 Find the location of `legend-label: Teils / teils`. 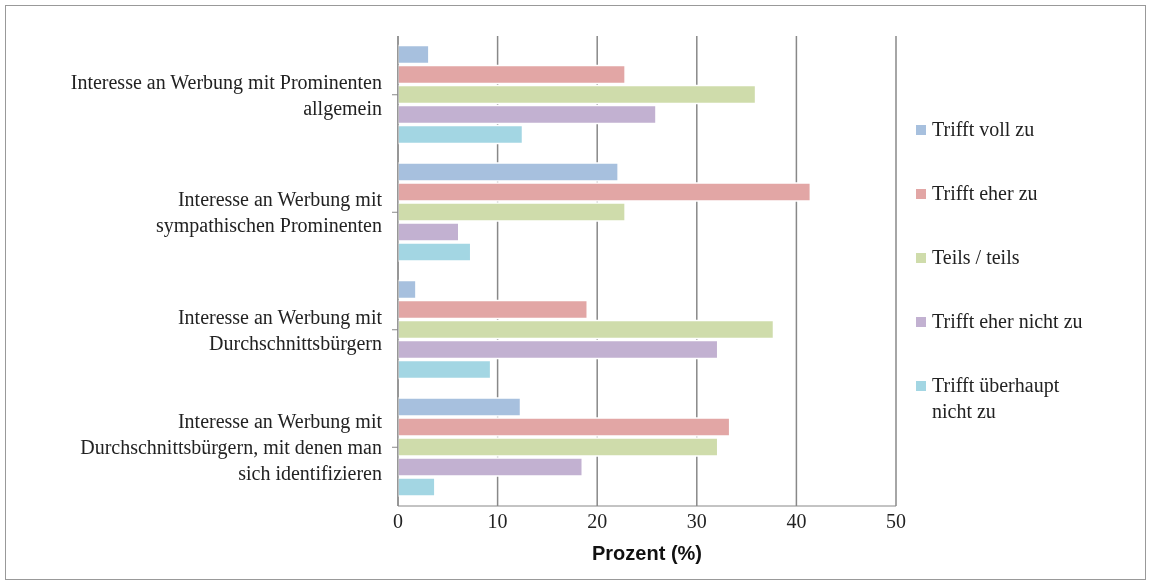

legend-label: Teils / teils is located at coordinates (976, 257).